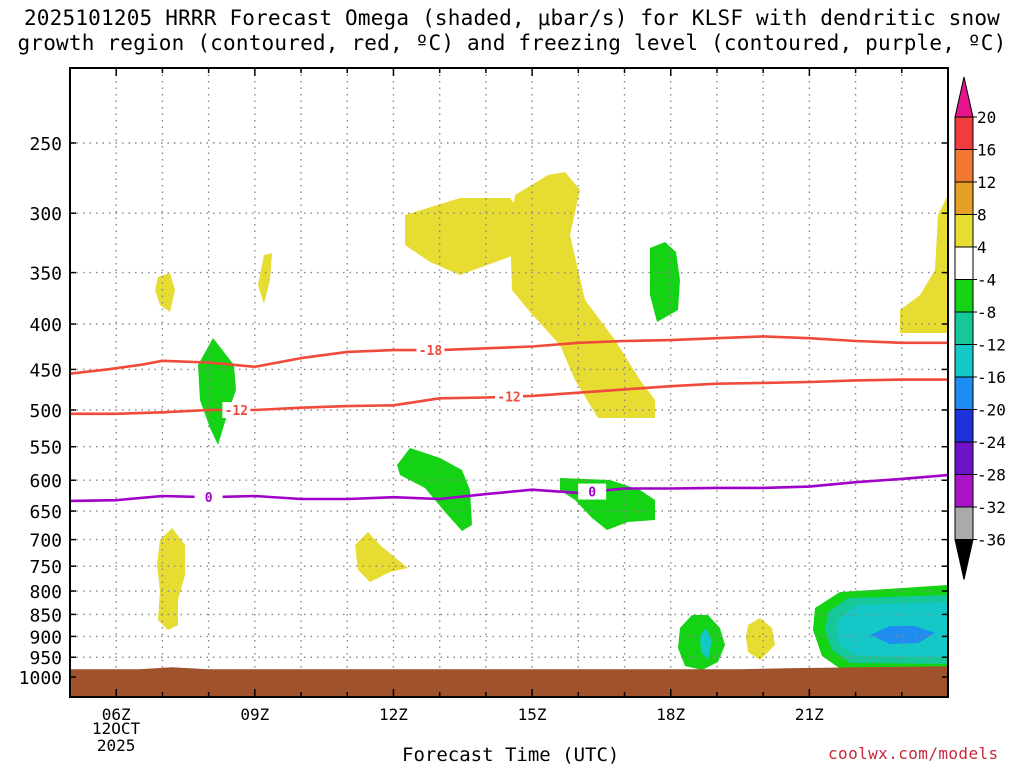 Image resolution: width=1024 pixels, height=768 pixels. What do you see at coordinates (991, 475) in the screenshot?
I see `colorbar-label-11: -28` at bounding box center [991, 475].